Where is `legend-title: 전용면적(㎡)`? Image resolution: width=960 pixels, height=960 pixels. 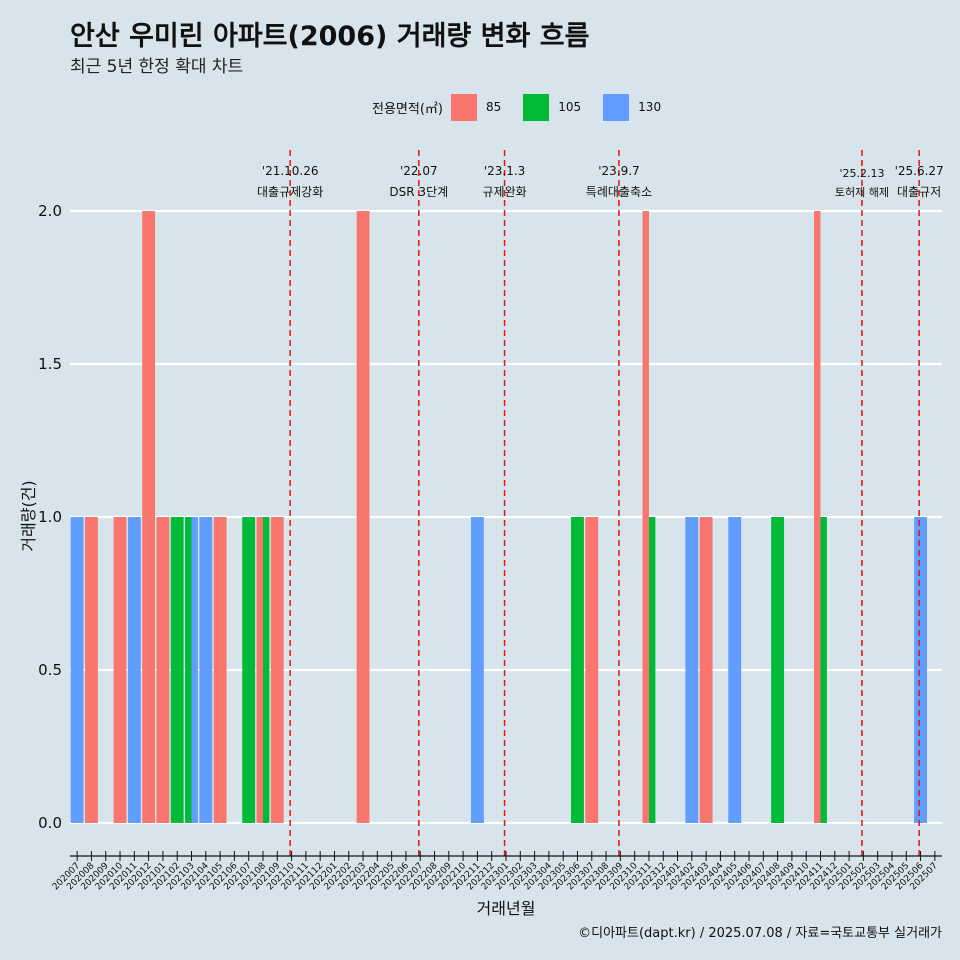 legend-title: 전용면적(㎡) is located at coordinates (407, 109).